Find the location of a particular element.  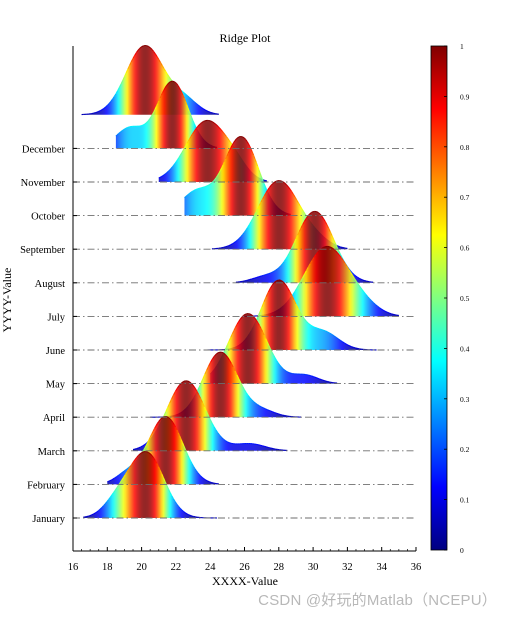

colorbar-tick-label: 0.2 is located at coordinates (465, 449).